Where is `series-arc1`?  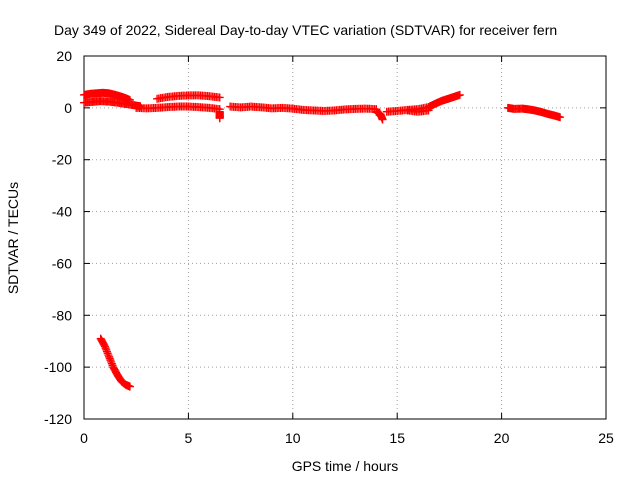
series-arc1 is located at coordinates (107, 96).